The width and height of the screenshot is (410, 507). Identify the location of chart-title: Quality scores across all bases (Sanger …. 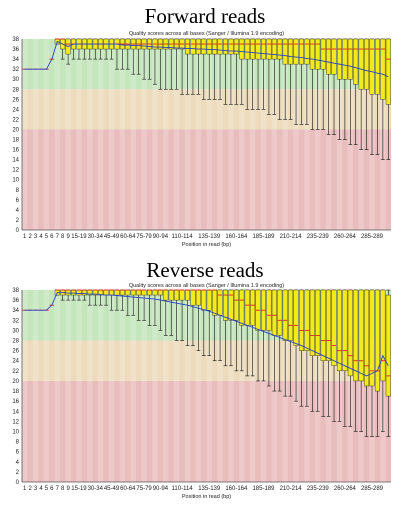
(206, 286).